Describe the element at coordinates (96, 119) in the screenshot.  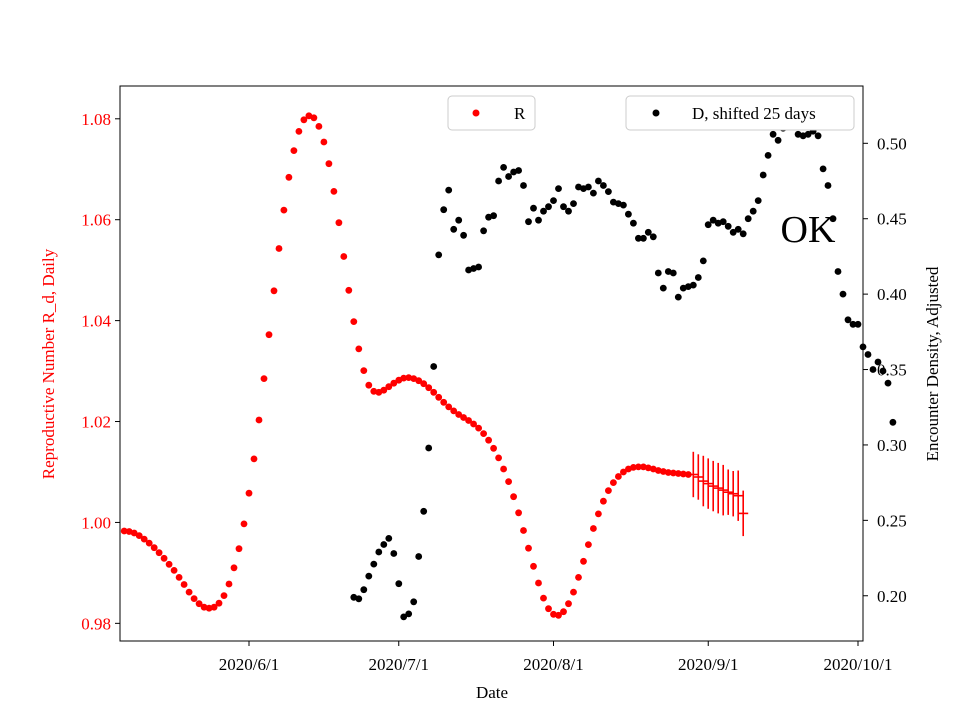
I see `y-left-tick-label: 1.08` at that location.